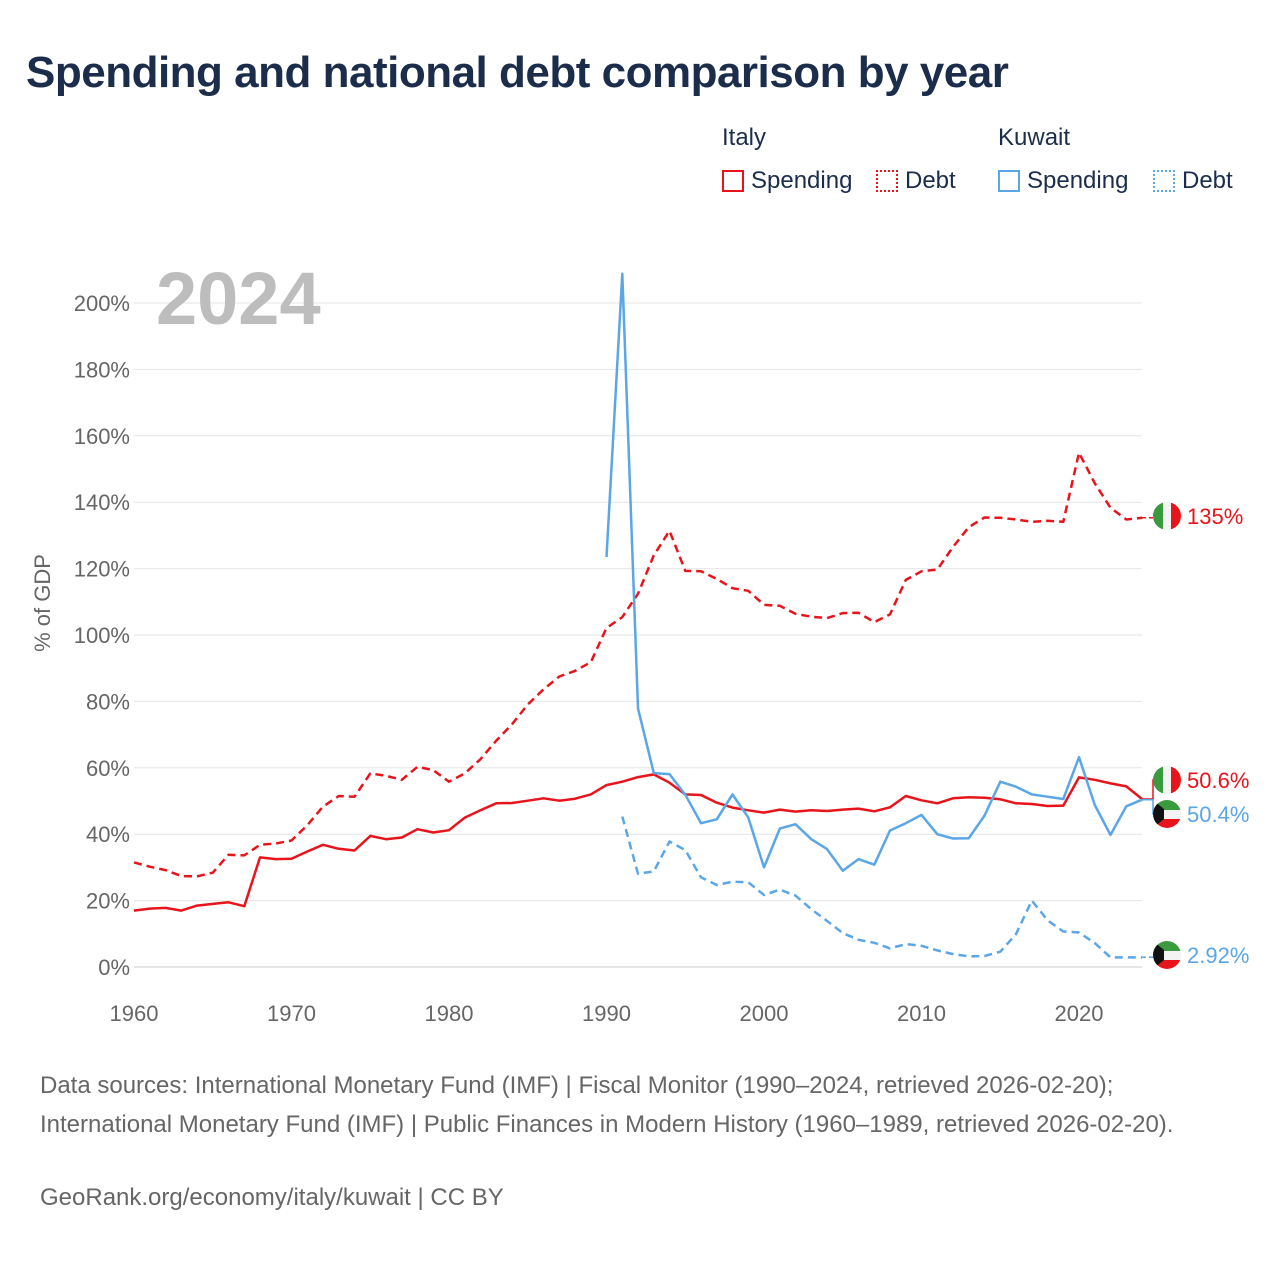 This screenshot has width=1280, height=1280. What do you see at coordinates (108, 768) in the screenshot?
I see `y-tick-label: 60%` at bounding box center [108, 768].